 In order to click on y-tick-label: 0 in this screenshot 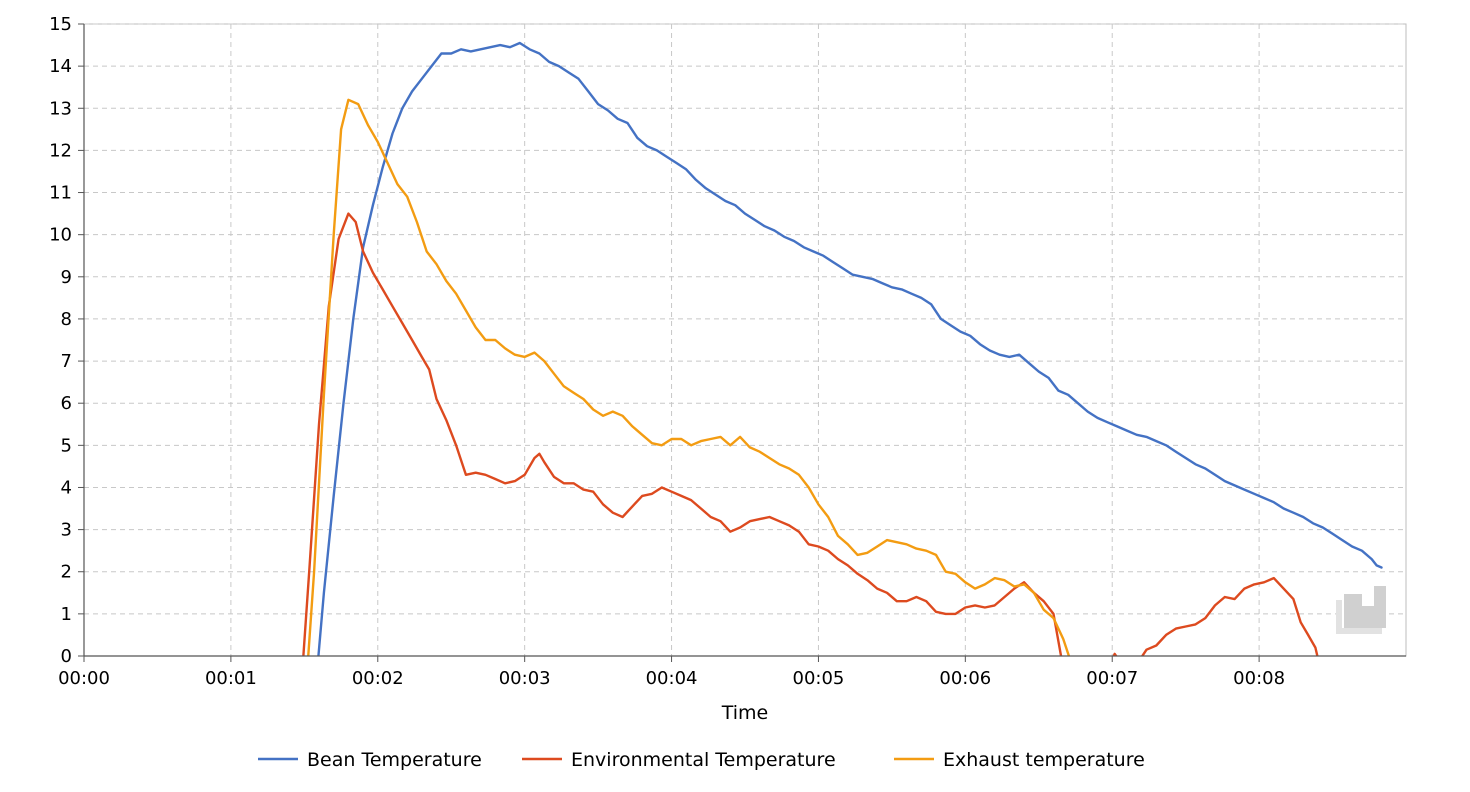, I will do `click(66, 656)`.